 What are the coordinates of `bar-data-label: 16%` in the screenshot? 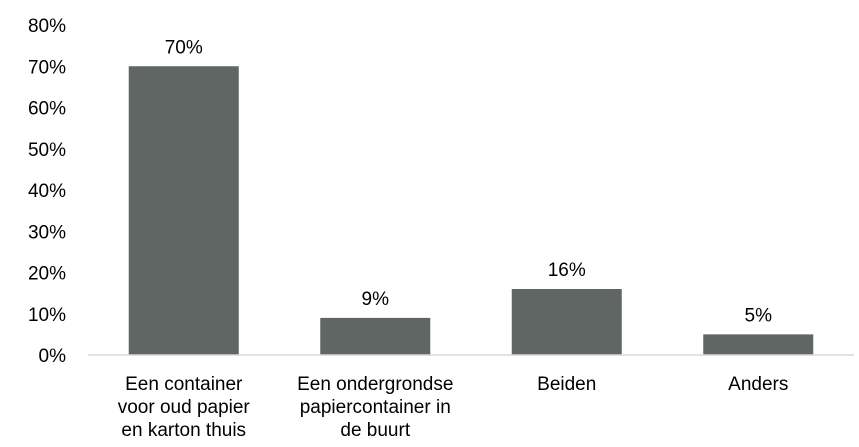 It's located at (567, 270).